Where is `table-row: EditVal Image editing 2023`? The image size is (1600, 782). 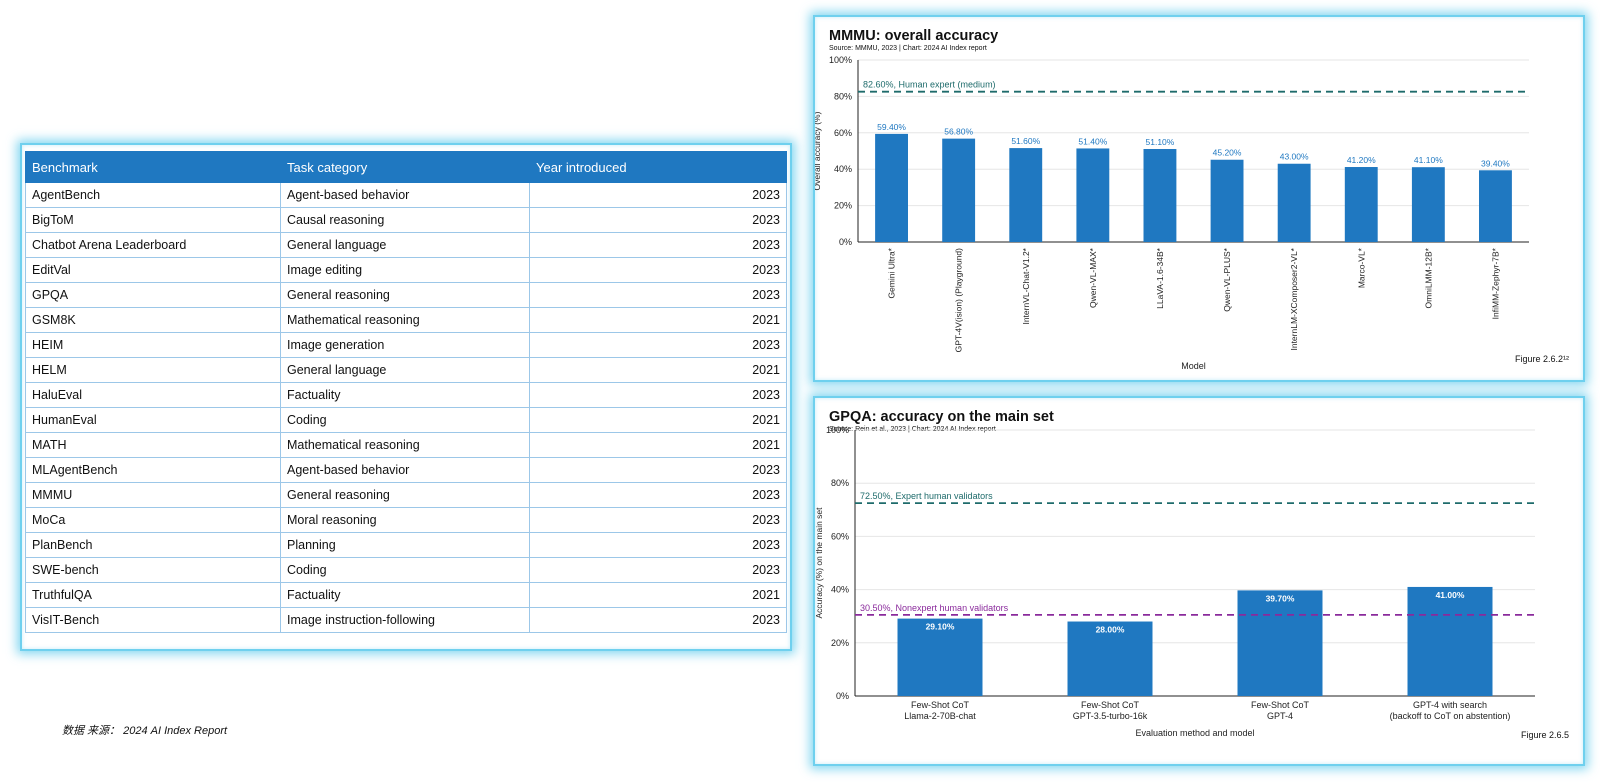 table-row: EditVal Image editing 2023 is located at coordinates (406, 270).